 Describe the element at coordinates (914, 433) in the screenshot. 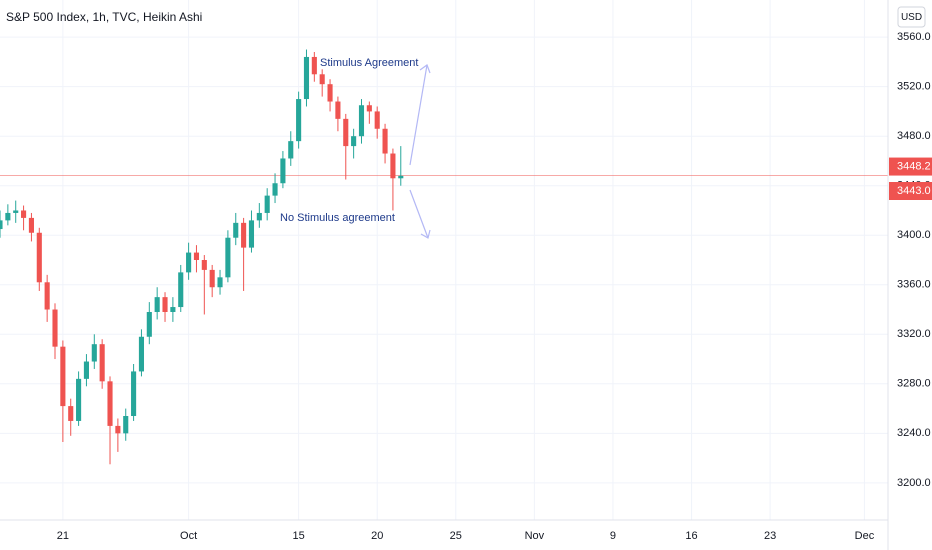

I see `y-tick-label: 3240.0` at that location.